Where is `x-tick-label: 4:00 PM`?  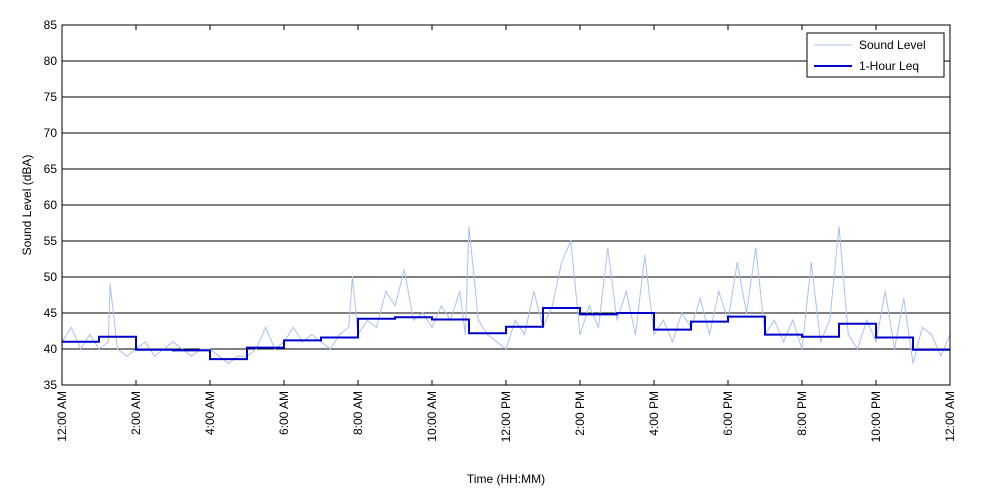
x-tick-label: 4:00 PM is located at coordinates (654, 413).